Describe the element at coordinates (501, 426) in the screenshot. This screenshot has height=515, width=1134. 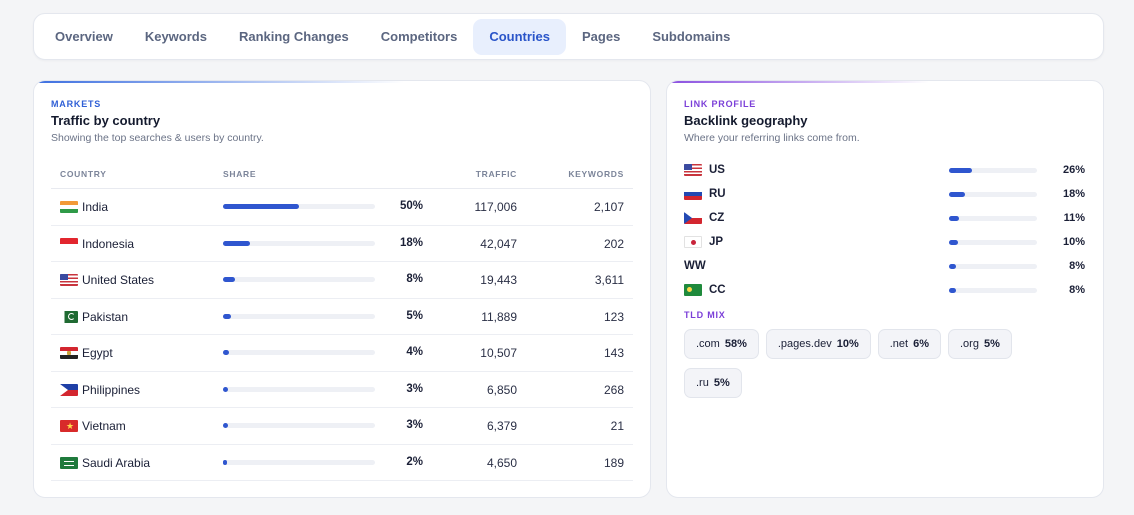
I see `traffic-value: 6,379` at that location.